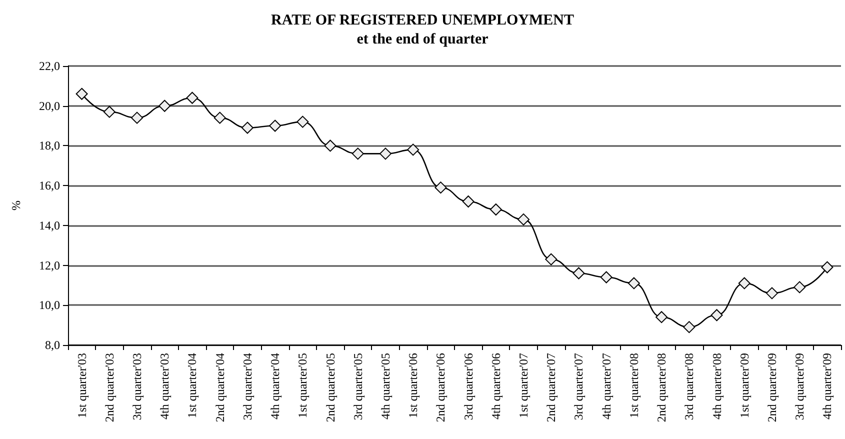  What do you see at coordinates (330, 387) in the screenshot?
I see `x-tick-label: 2nd quarter'05` at bounding box center [330, 387].